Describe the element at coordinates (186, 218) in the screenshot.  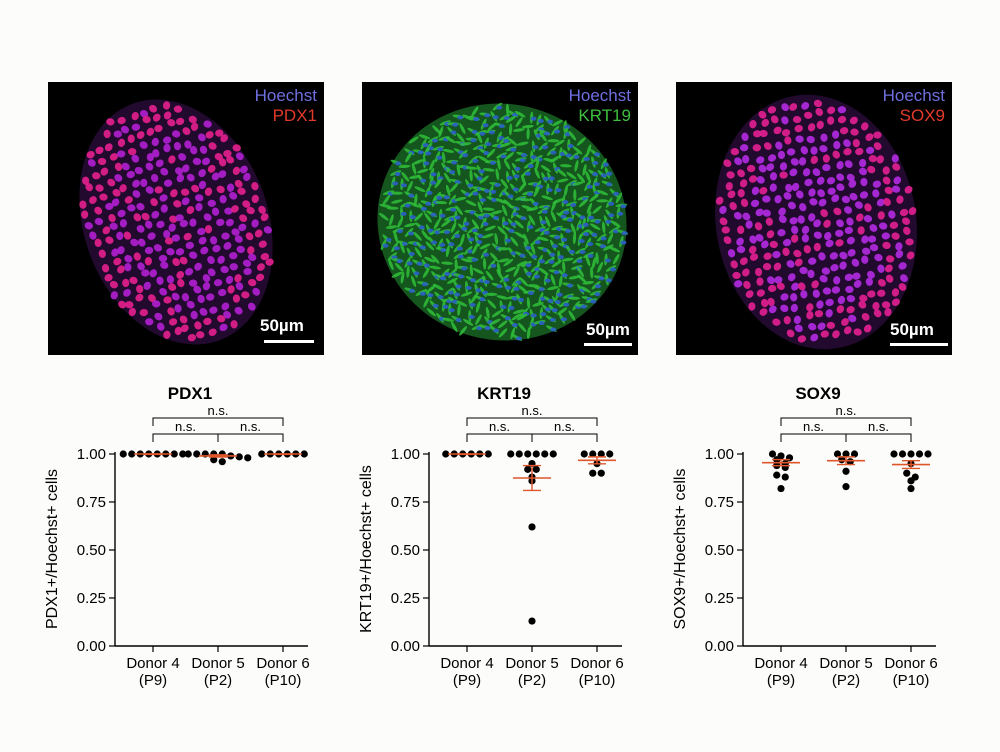
I see `micrograph-pdx1: Hoechst PDX1 50µm` at that location.